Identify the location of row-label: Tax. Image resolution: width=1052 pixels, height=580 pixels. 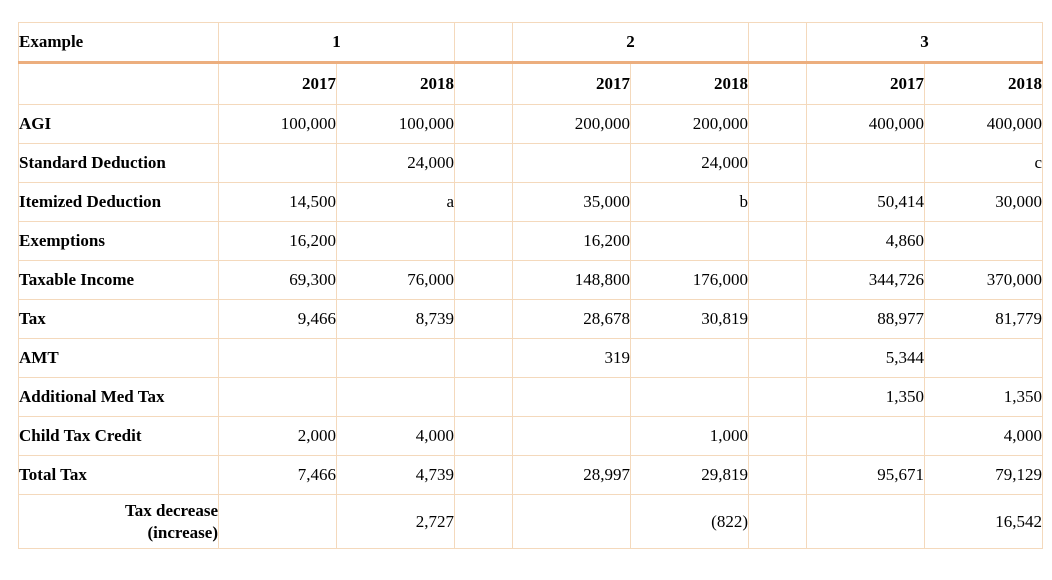
(118, 319).